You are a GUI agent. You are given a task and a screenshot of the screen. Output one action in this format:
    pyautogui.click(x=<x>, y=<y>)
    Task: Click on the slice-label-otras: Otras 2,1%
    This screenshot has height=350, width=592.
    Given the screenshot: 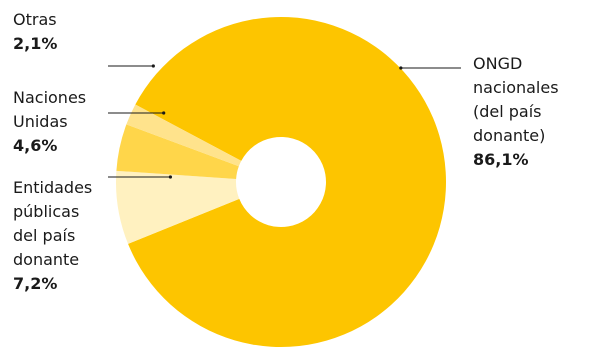 What is the action you would take?
    pyautogui.click(x=35, y=32)
    